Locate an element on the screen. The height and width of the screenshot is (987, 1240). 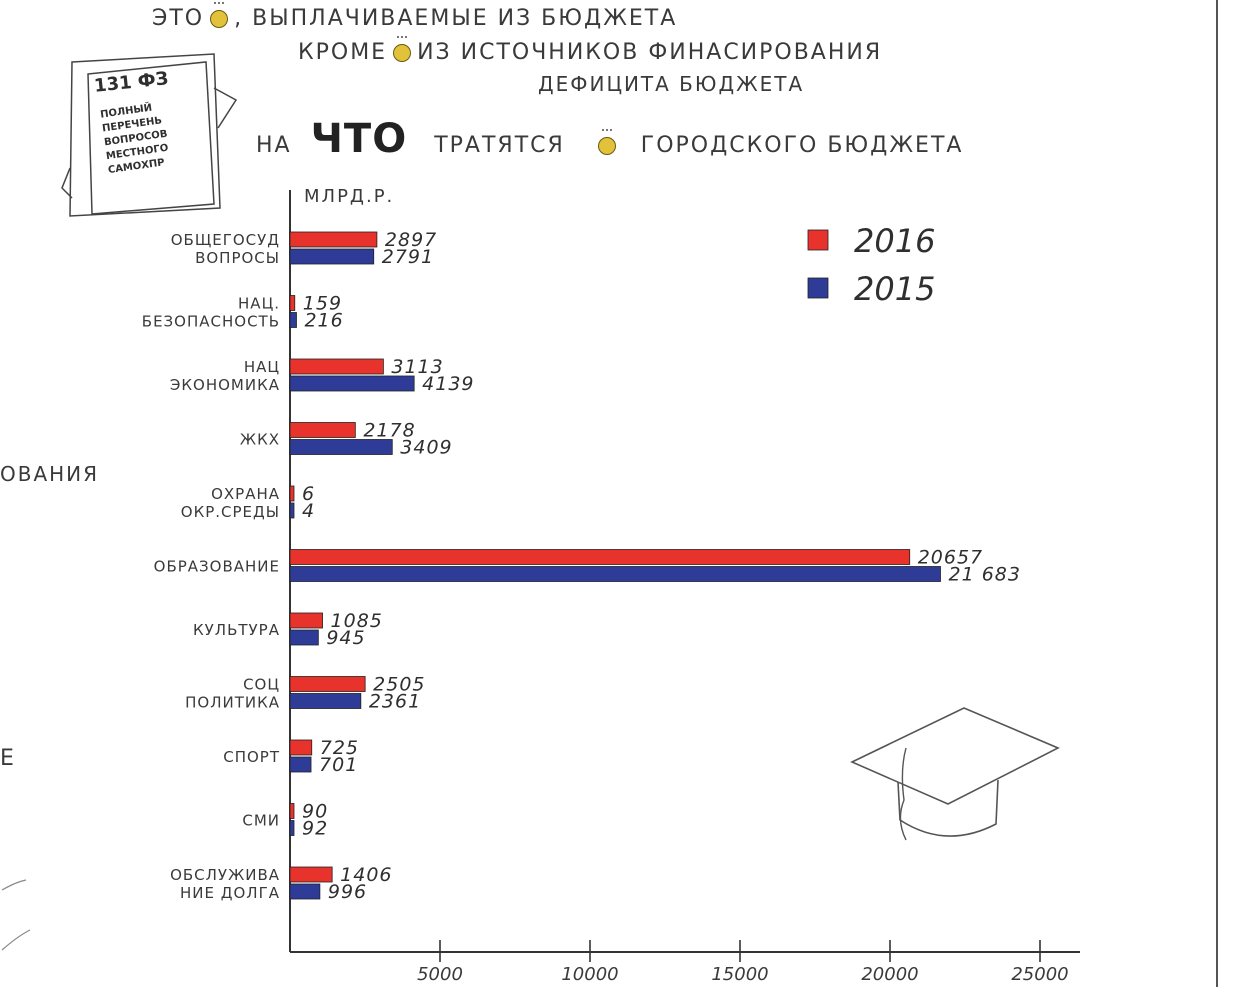
category-label: ЖКХ is located at coordinates (260, 440).